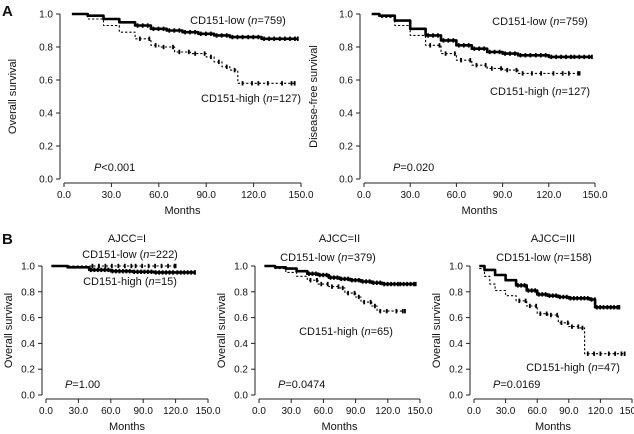 Image resolution: width=634 pixels, height=434 pixels. I want to click on y-tick-label: 0.2, so click(346, 147).